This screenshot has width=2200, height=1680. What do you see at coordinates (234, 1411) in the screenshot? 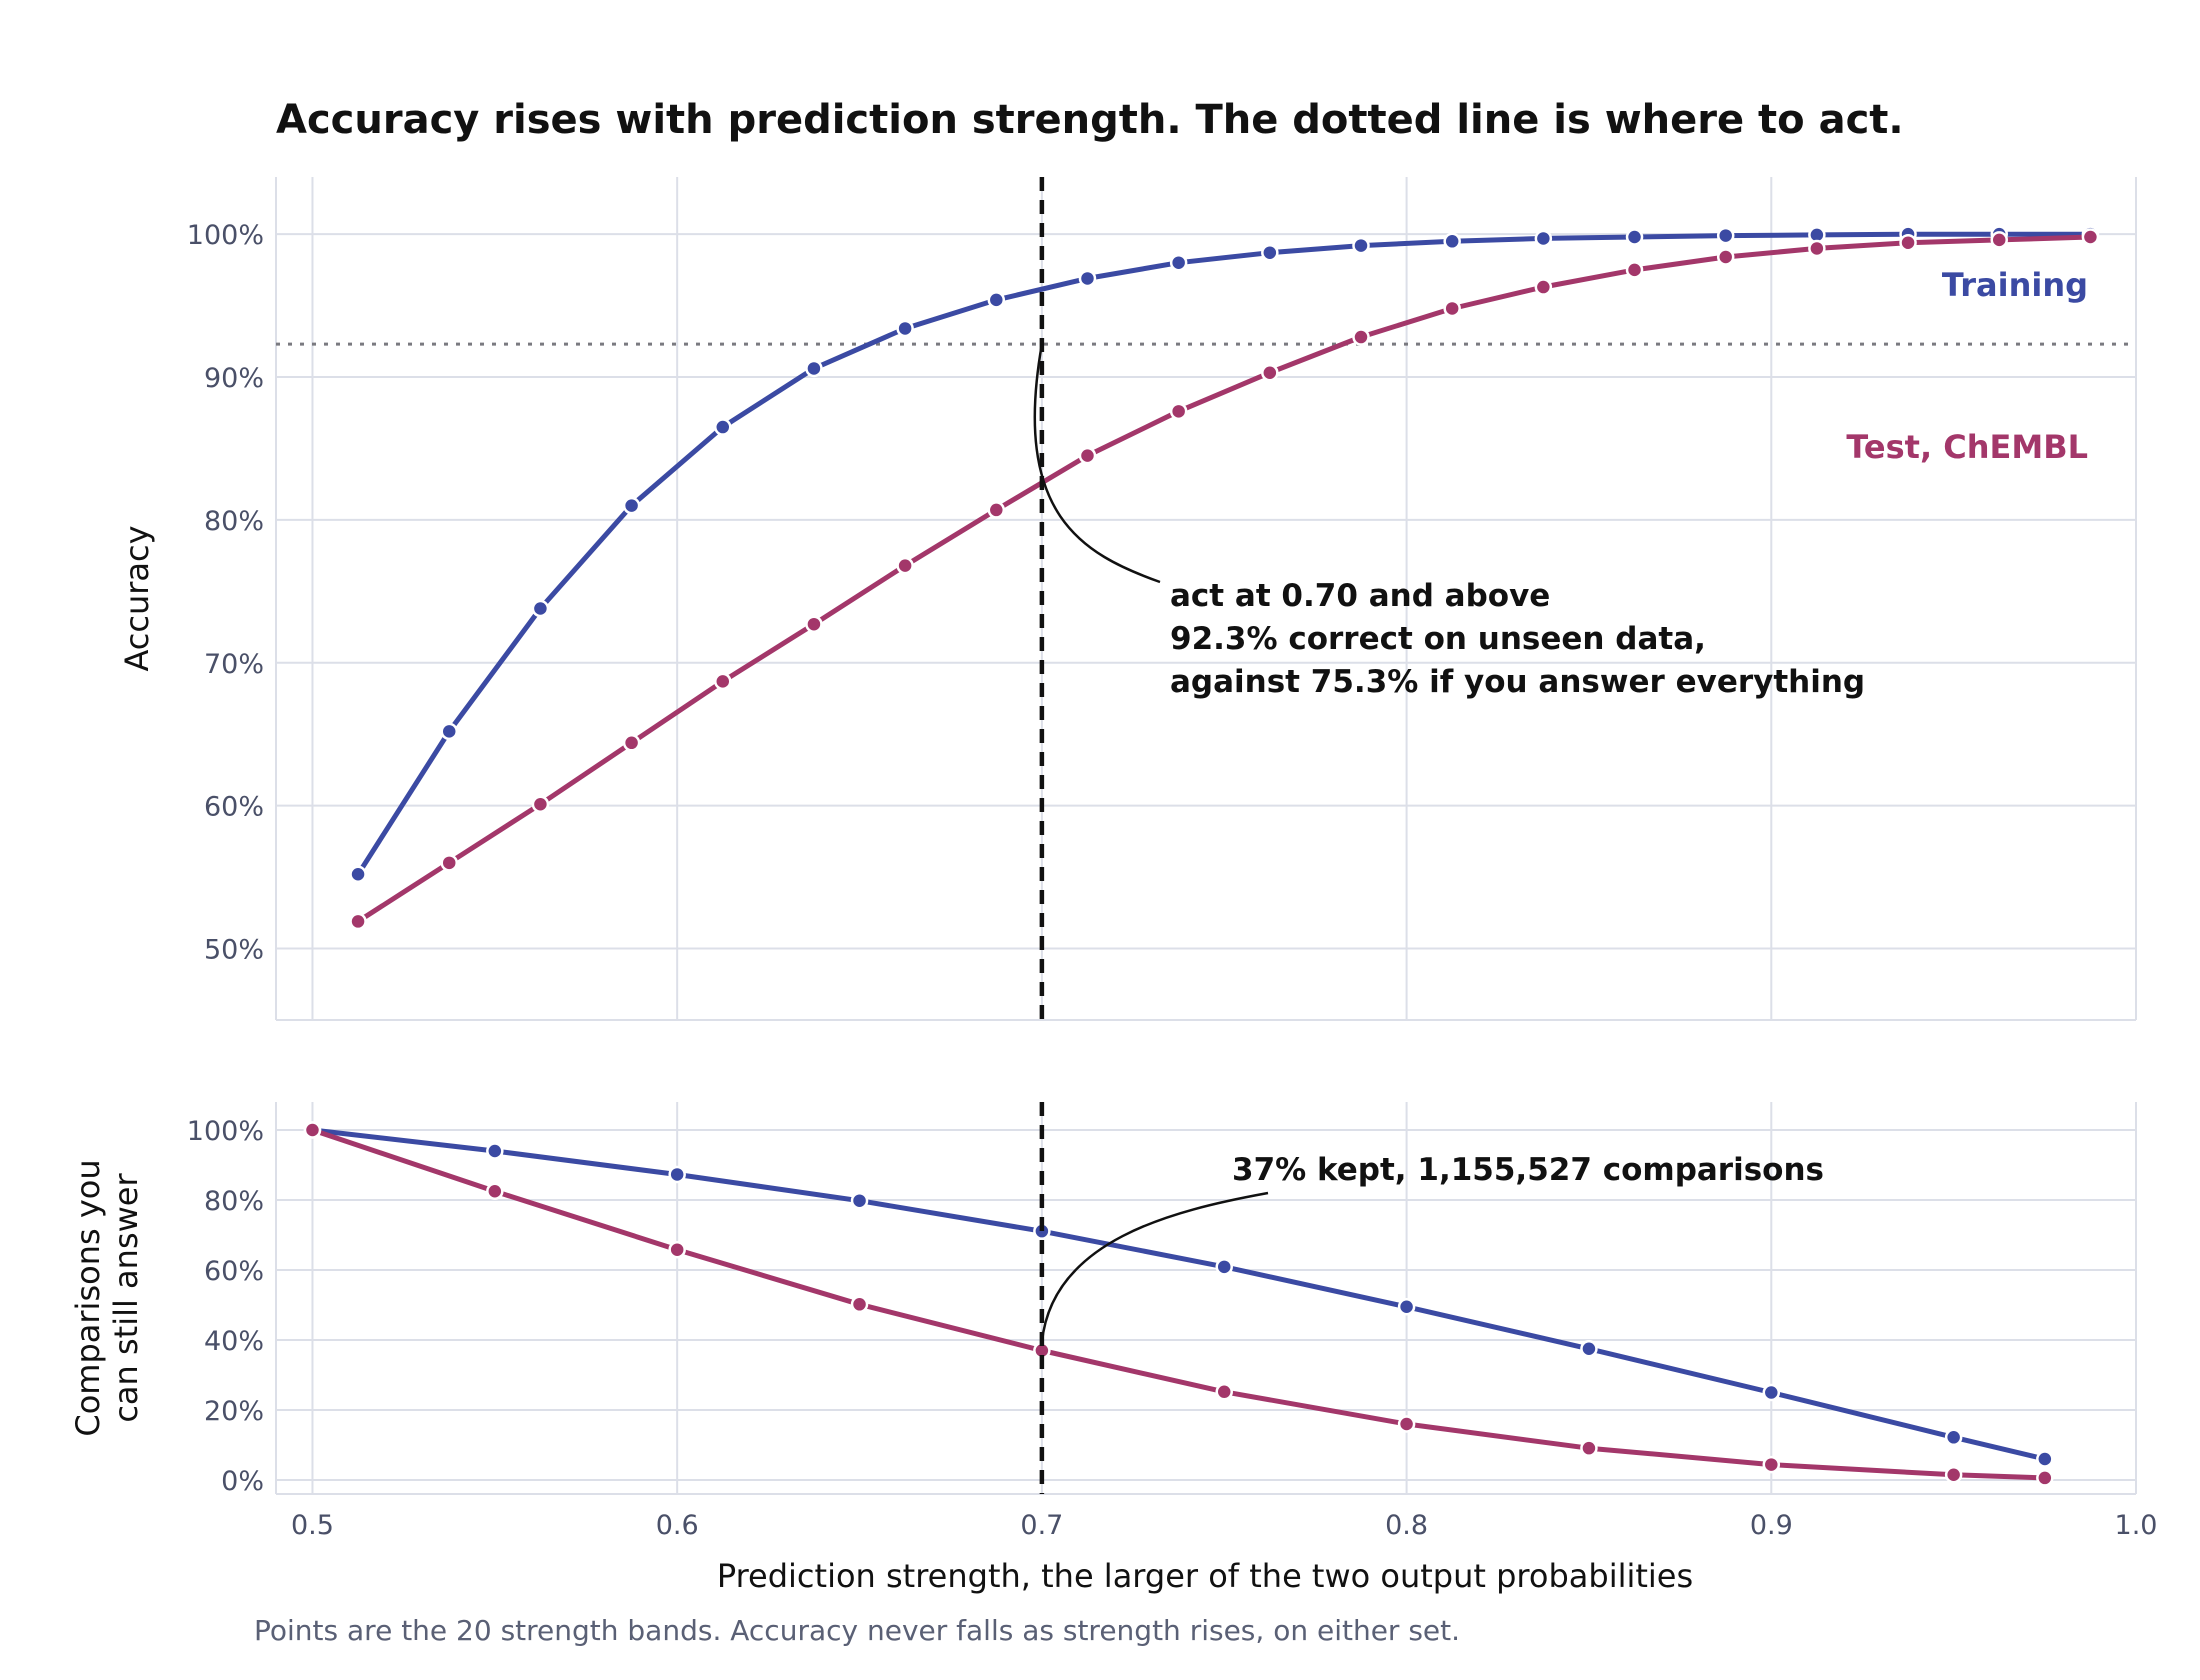
I see `cov-y-tick-label: 20%` at bounding box center [234, 1411].